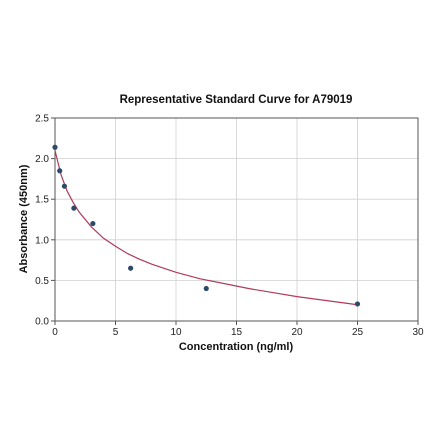  Describe the element at coordinates (42, 322) in the screenshot. I see `y-tick-label: 0.0` at that location.